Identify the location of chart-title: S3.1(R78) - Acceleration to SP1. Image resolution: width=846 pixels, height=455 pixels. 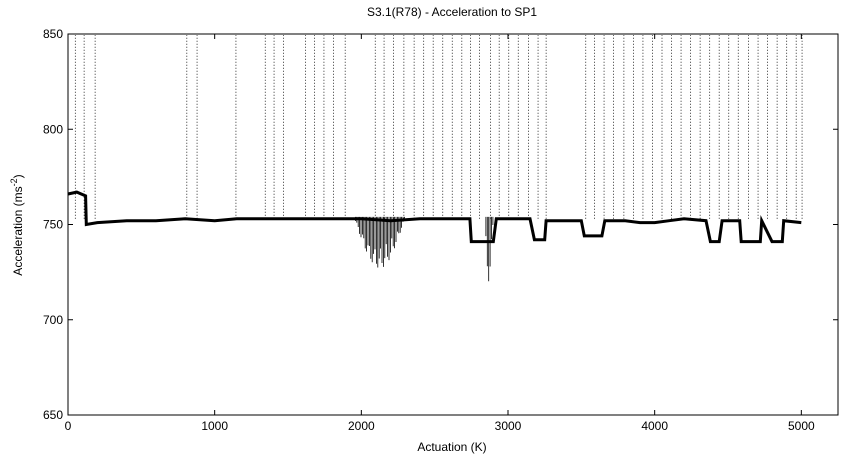
(452, 12).